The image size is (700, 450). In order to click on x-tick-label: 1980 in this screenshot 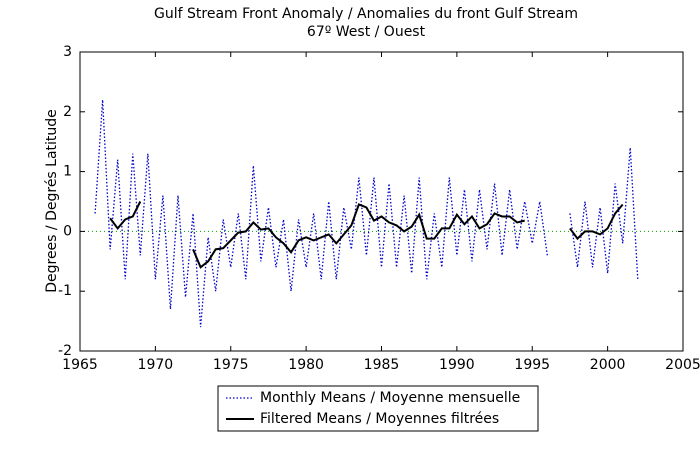, I will do `click(306, 365)`.